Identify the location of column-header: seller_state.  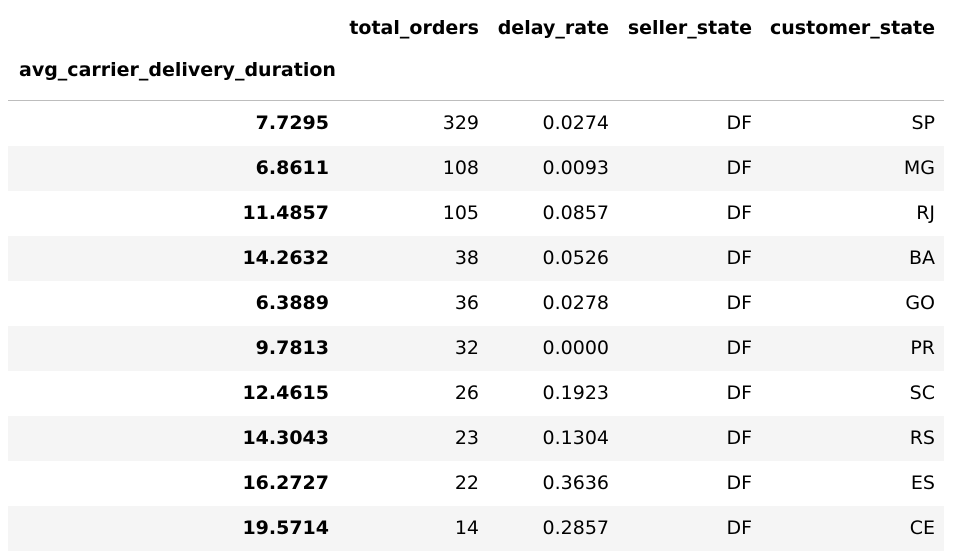
(689, 27).